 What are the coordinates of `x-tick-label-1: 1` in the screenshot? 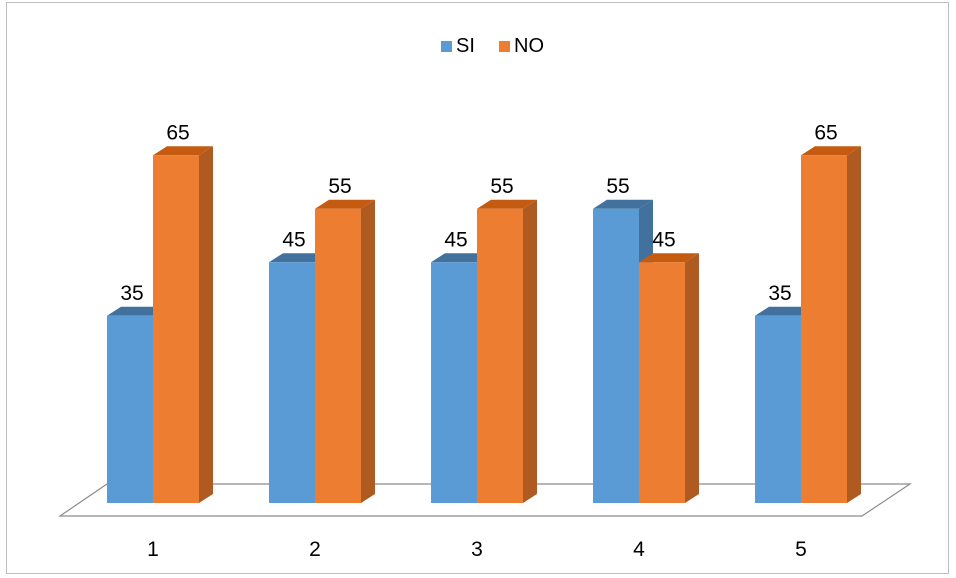 It's located at (153, 549).